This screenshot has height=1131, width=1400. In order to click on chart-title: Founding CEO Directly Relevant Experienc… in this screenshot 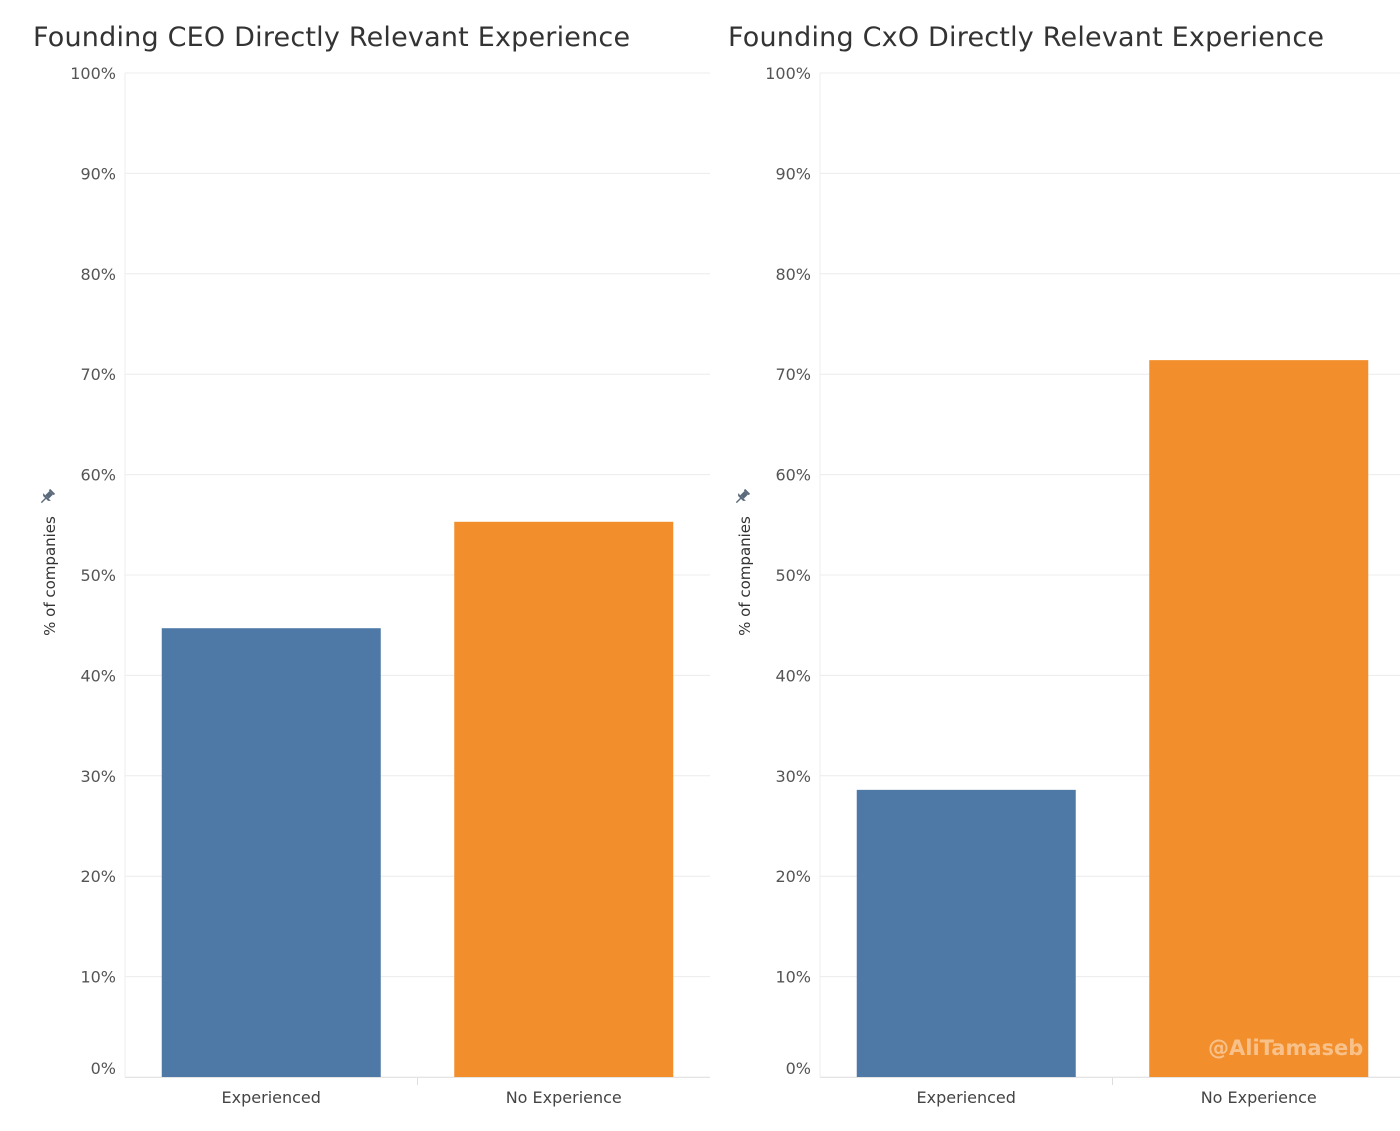, I will do `click(332, 37)`.